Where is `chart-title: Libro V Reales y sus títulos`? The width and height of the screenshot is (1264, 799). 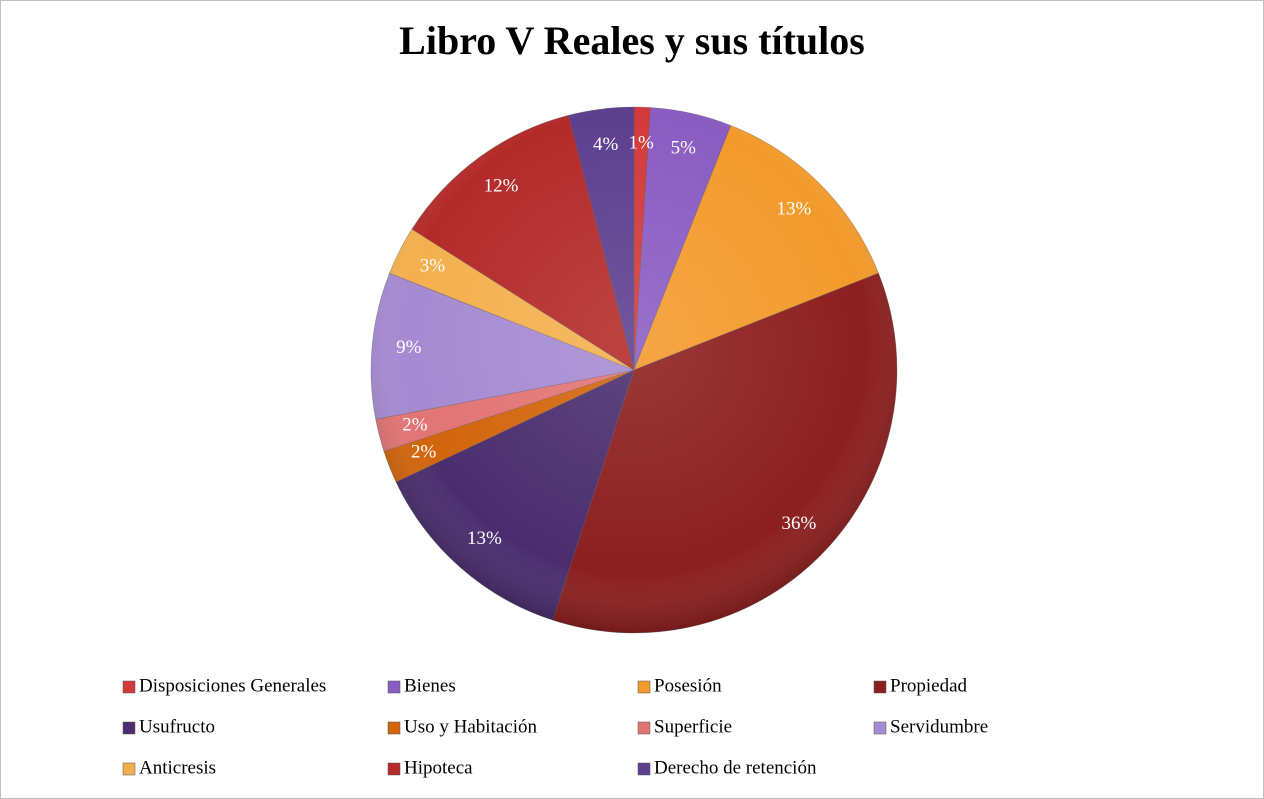 chart-title: Libro V Reales y sus títulos is located at coordinates (632, 40).